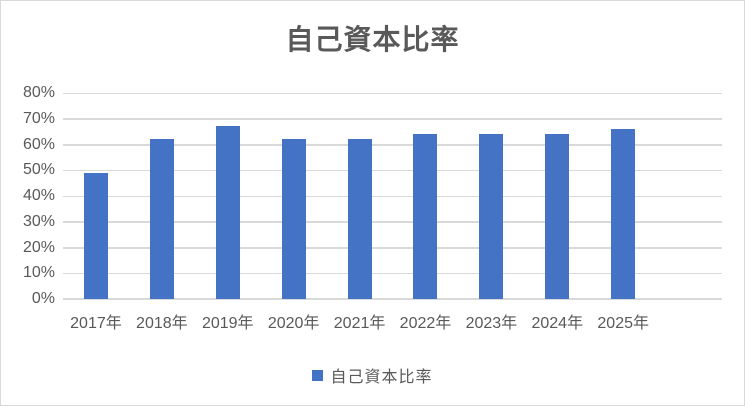 This screenshot has width=745, height=406. Describe the element at coordinates (38, 195) in the screenshot. I see `y-tick-label: 40%` at that location.